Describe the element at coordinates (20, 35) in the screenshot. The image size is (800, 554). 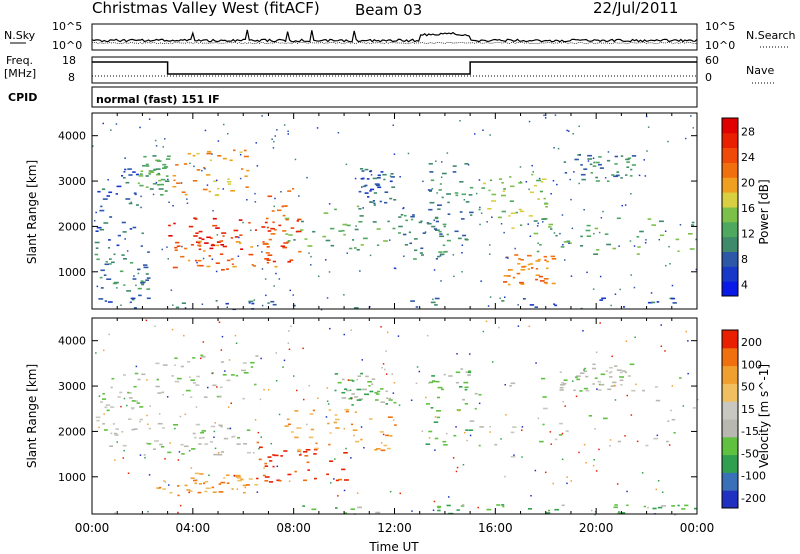
I see `nsky-label: N.Sky` at that location.